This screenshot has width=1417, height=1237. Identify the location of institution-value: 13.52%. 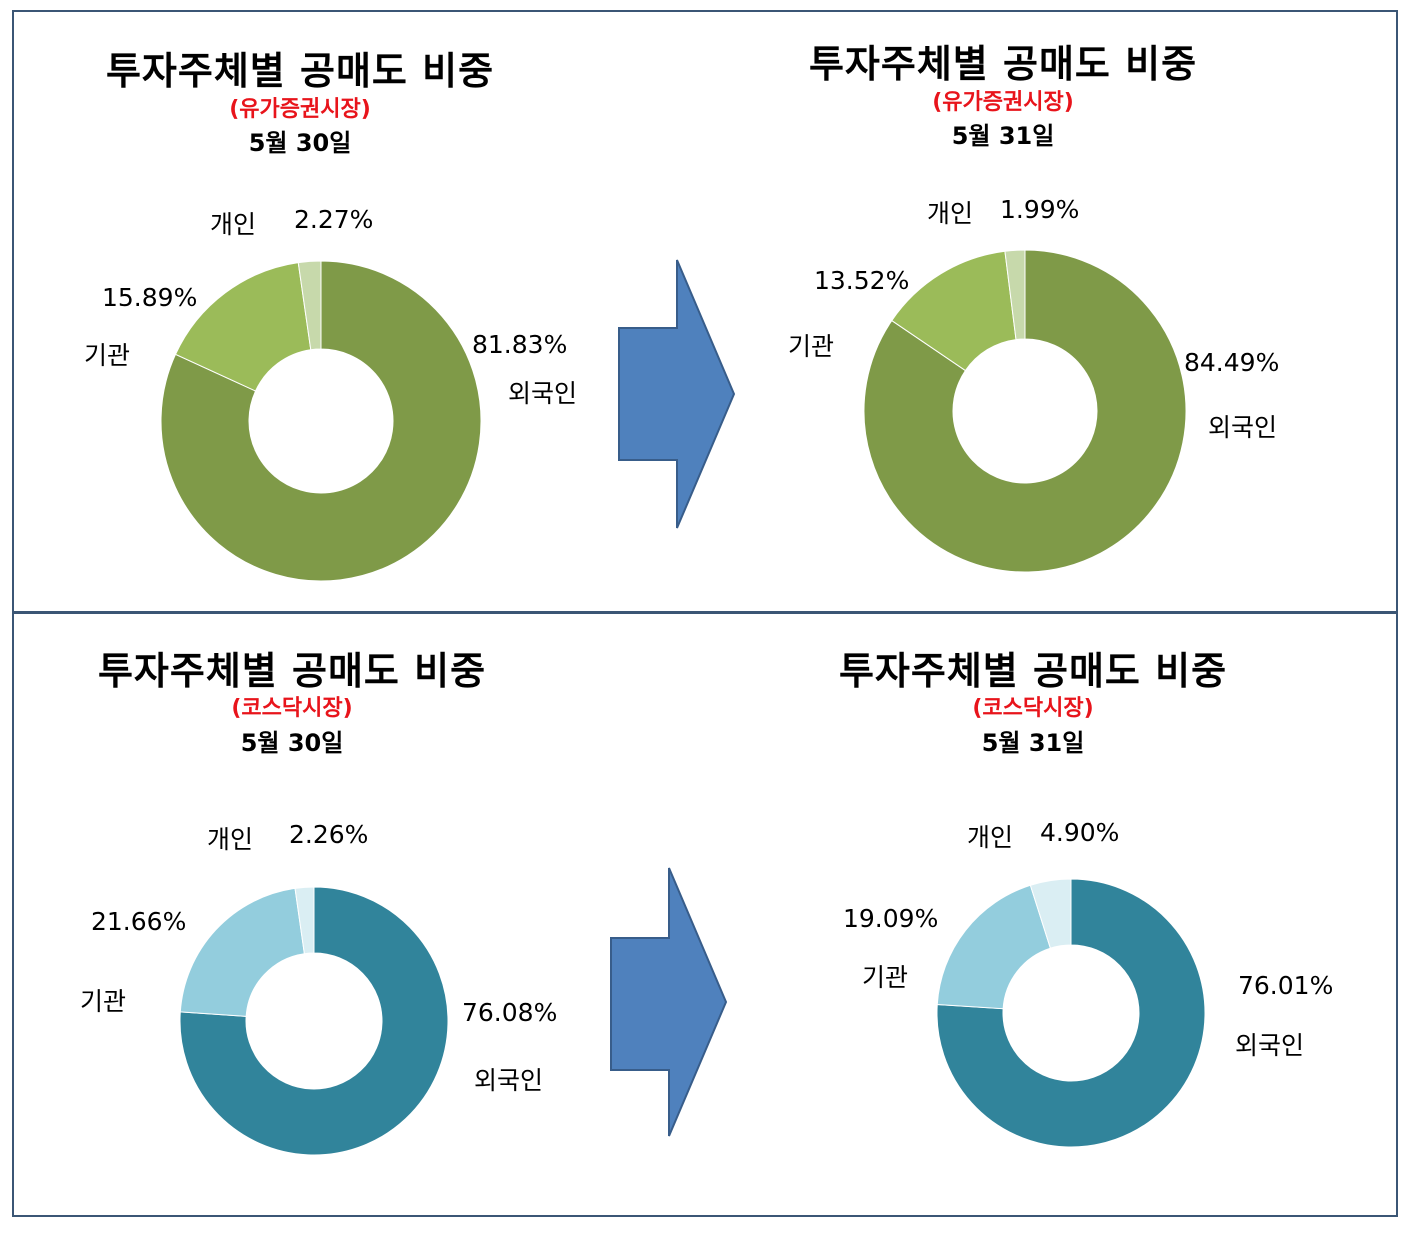
(862, 280).